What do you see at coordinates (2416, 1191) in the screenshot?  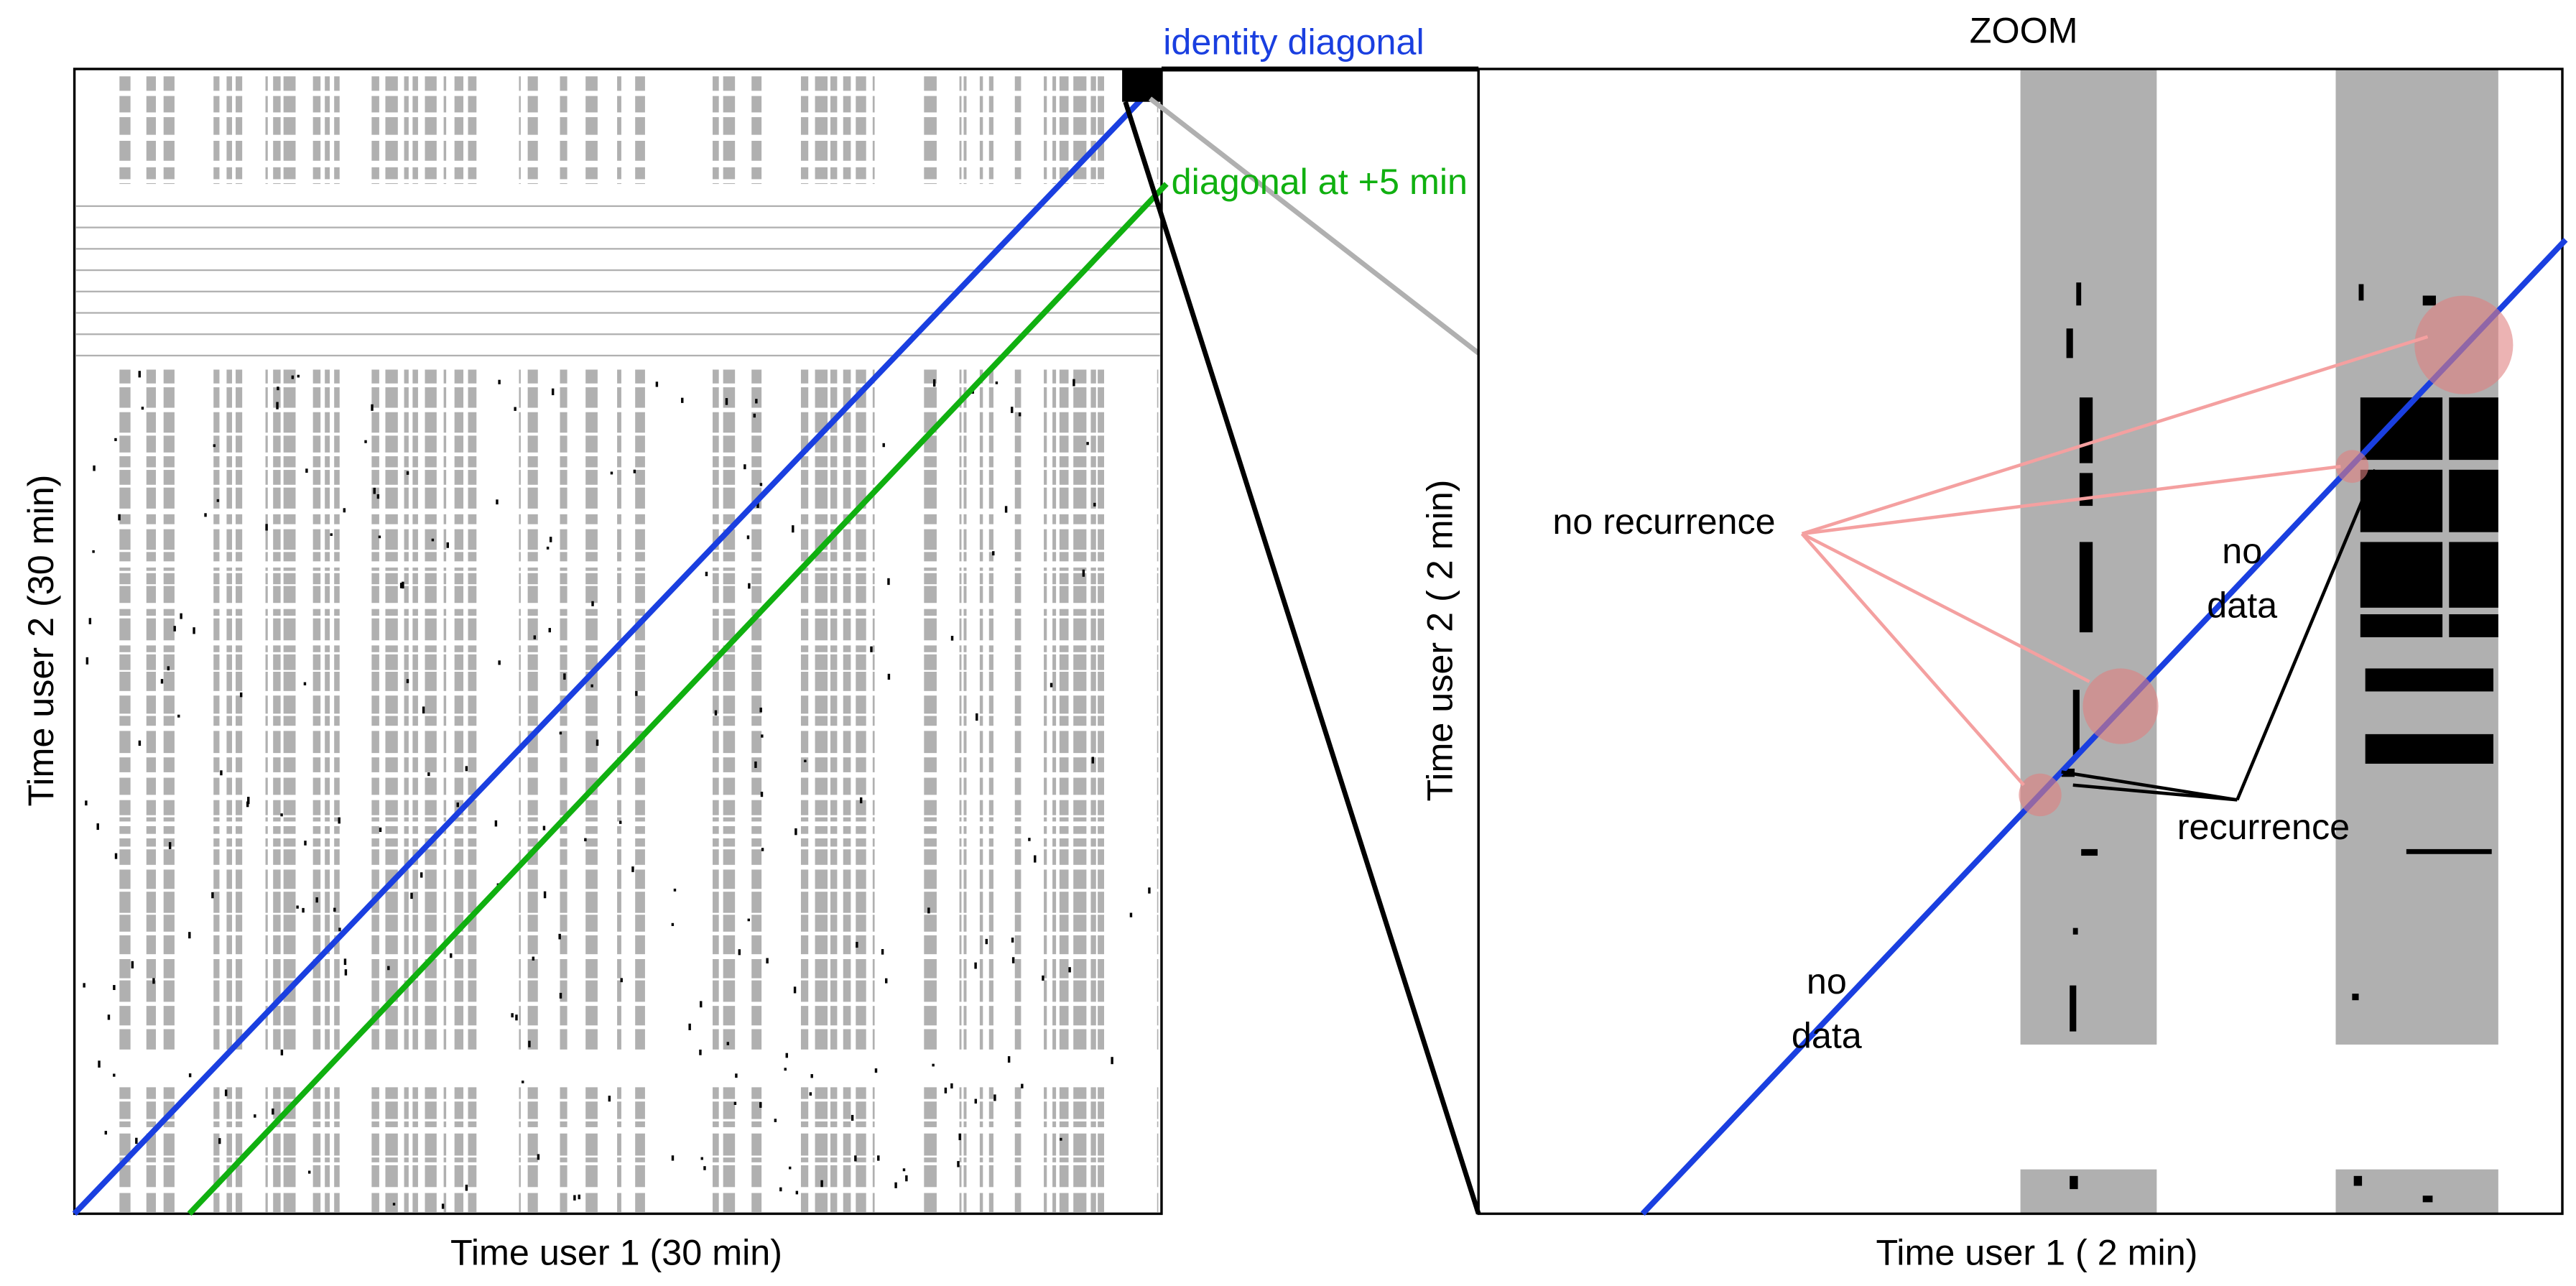 I see `data-band` at bounding box center [2416, 1191].